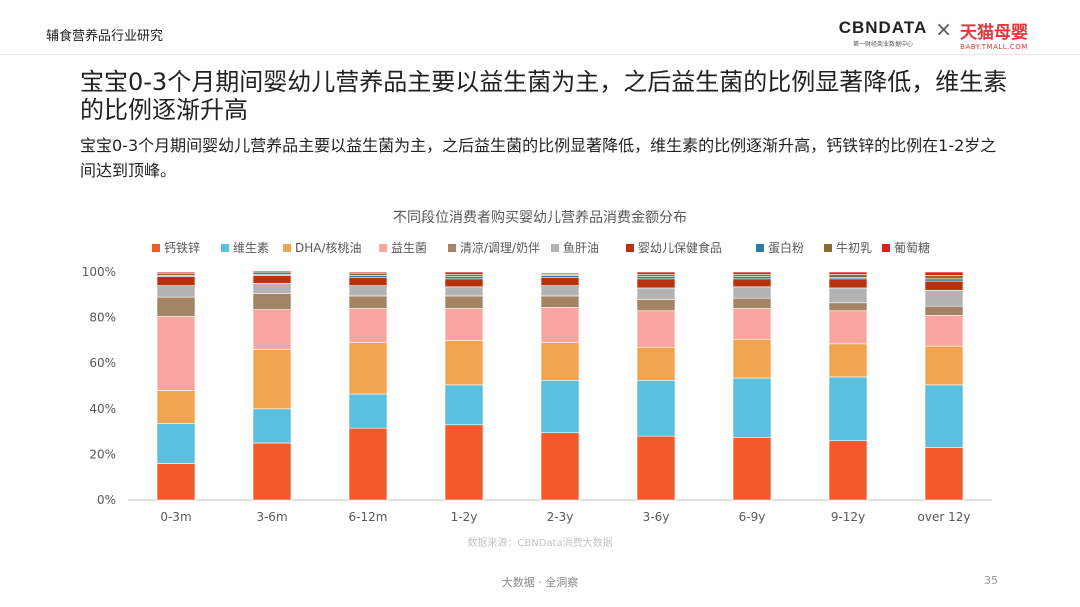  I want to click on x-tick-label: 6-12m, so click(368, 517).